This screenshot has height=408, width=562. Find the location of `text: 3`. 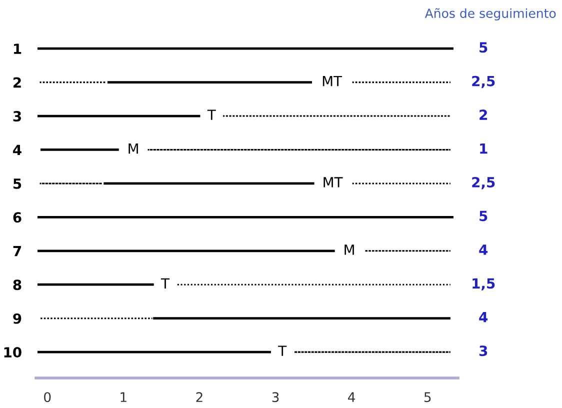

text: 3 is located at coordinates (483, 351).